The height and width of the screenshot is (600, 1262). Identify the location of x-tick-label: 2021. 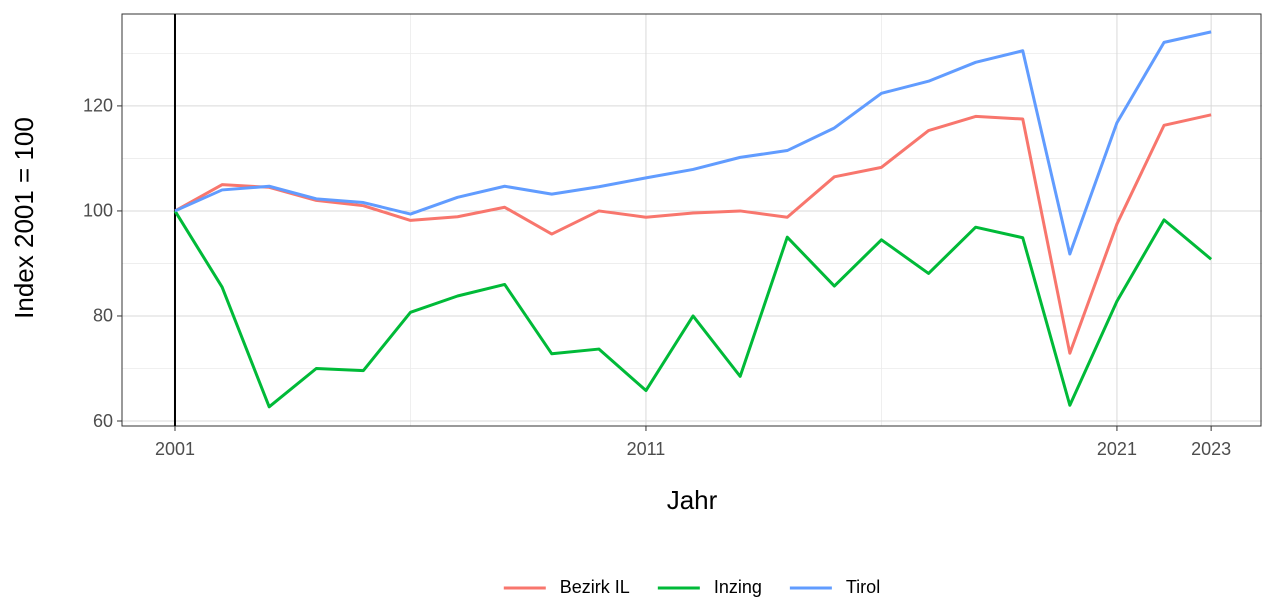
(1117, 449).